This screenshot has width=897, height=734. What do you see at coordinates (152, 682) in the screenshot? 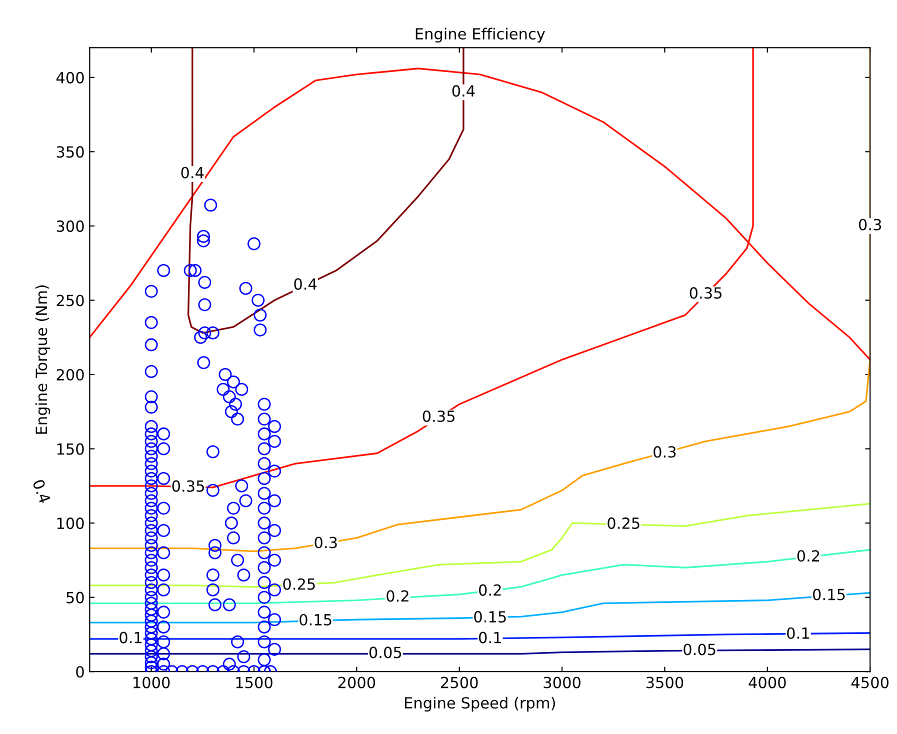
I see `x-tick-label: 1000` at bounding box center [152, 682].